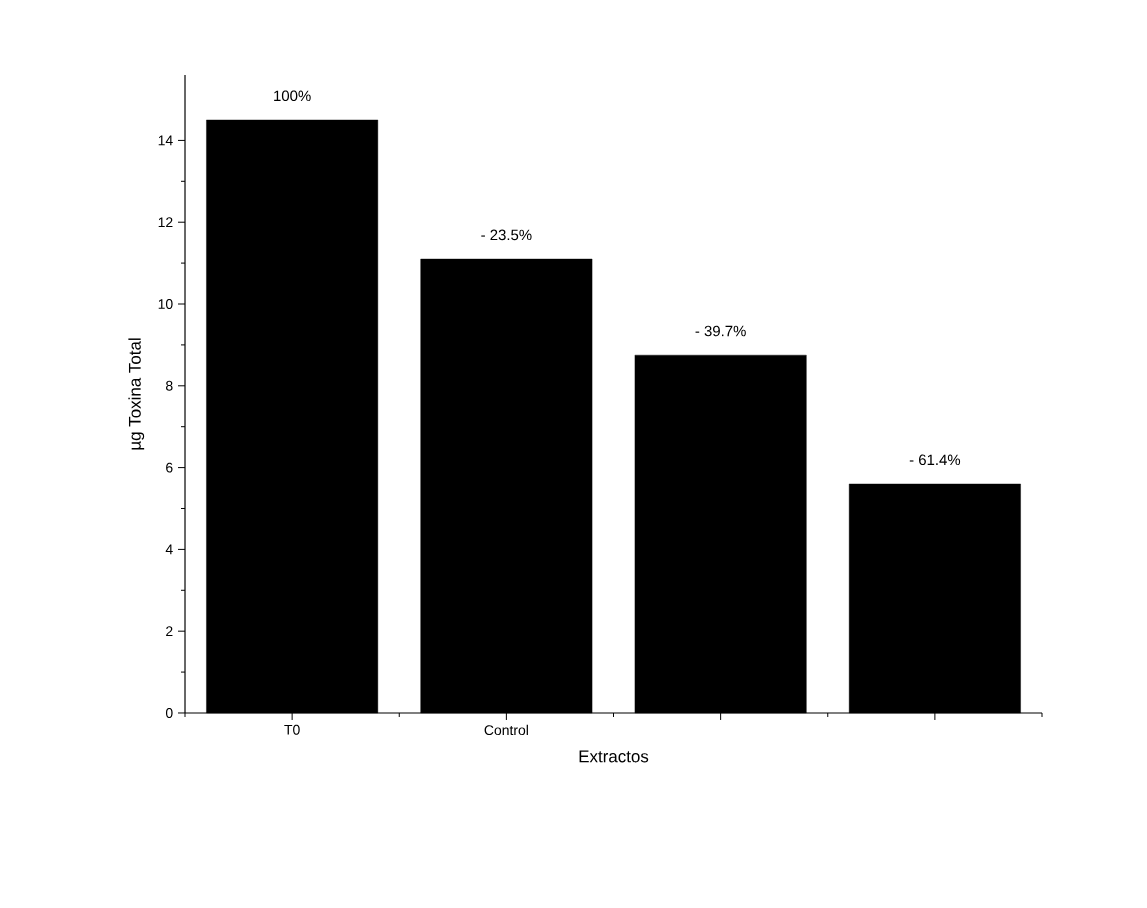 This screenshot has width=1147, height=908. I want to click on y-tick-label: 12, so click(165, 222).